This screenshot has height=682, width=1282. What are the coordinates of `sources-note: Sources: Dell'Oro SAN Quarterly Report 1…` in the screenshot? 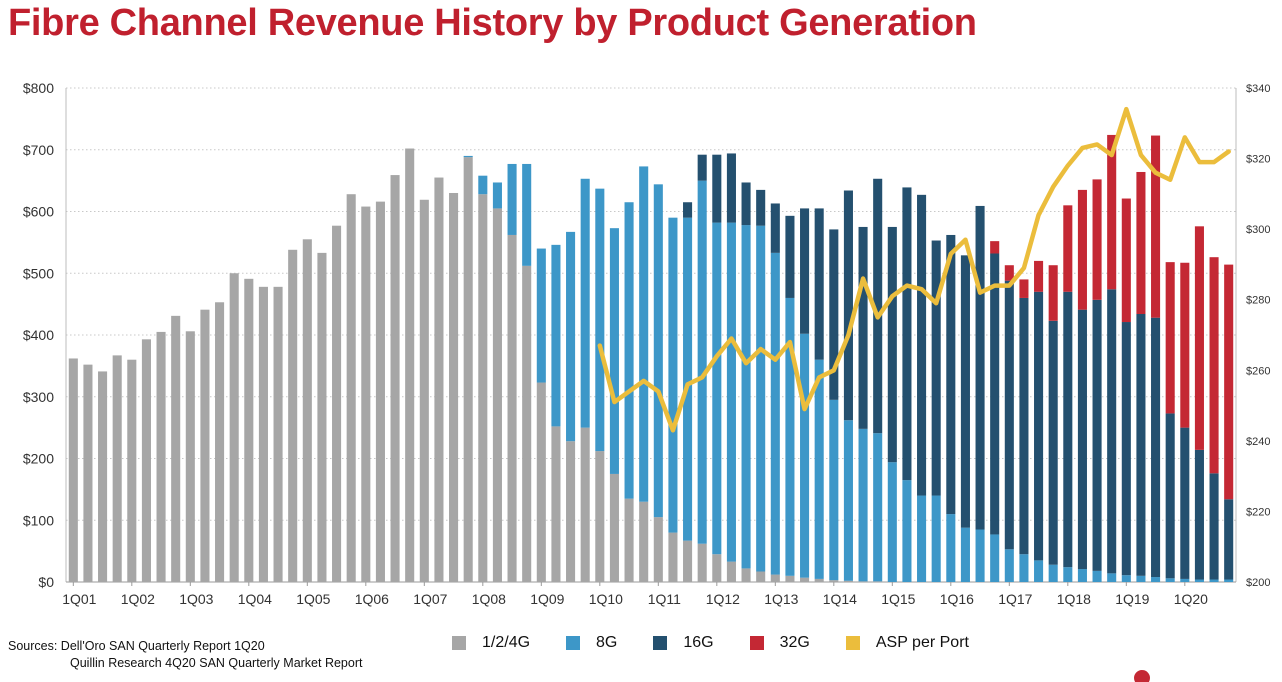 It's located at (185, 655).